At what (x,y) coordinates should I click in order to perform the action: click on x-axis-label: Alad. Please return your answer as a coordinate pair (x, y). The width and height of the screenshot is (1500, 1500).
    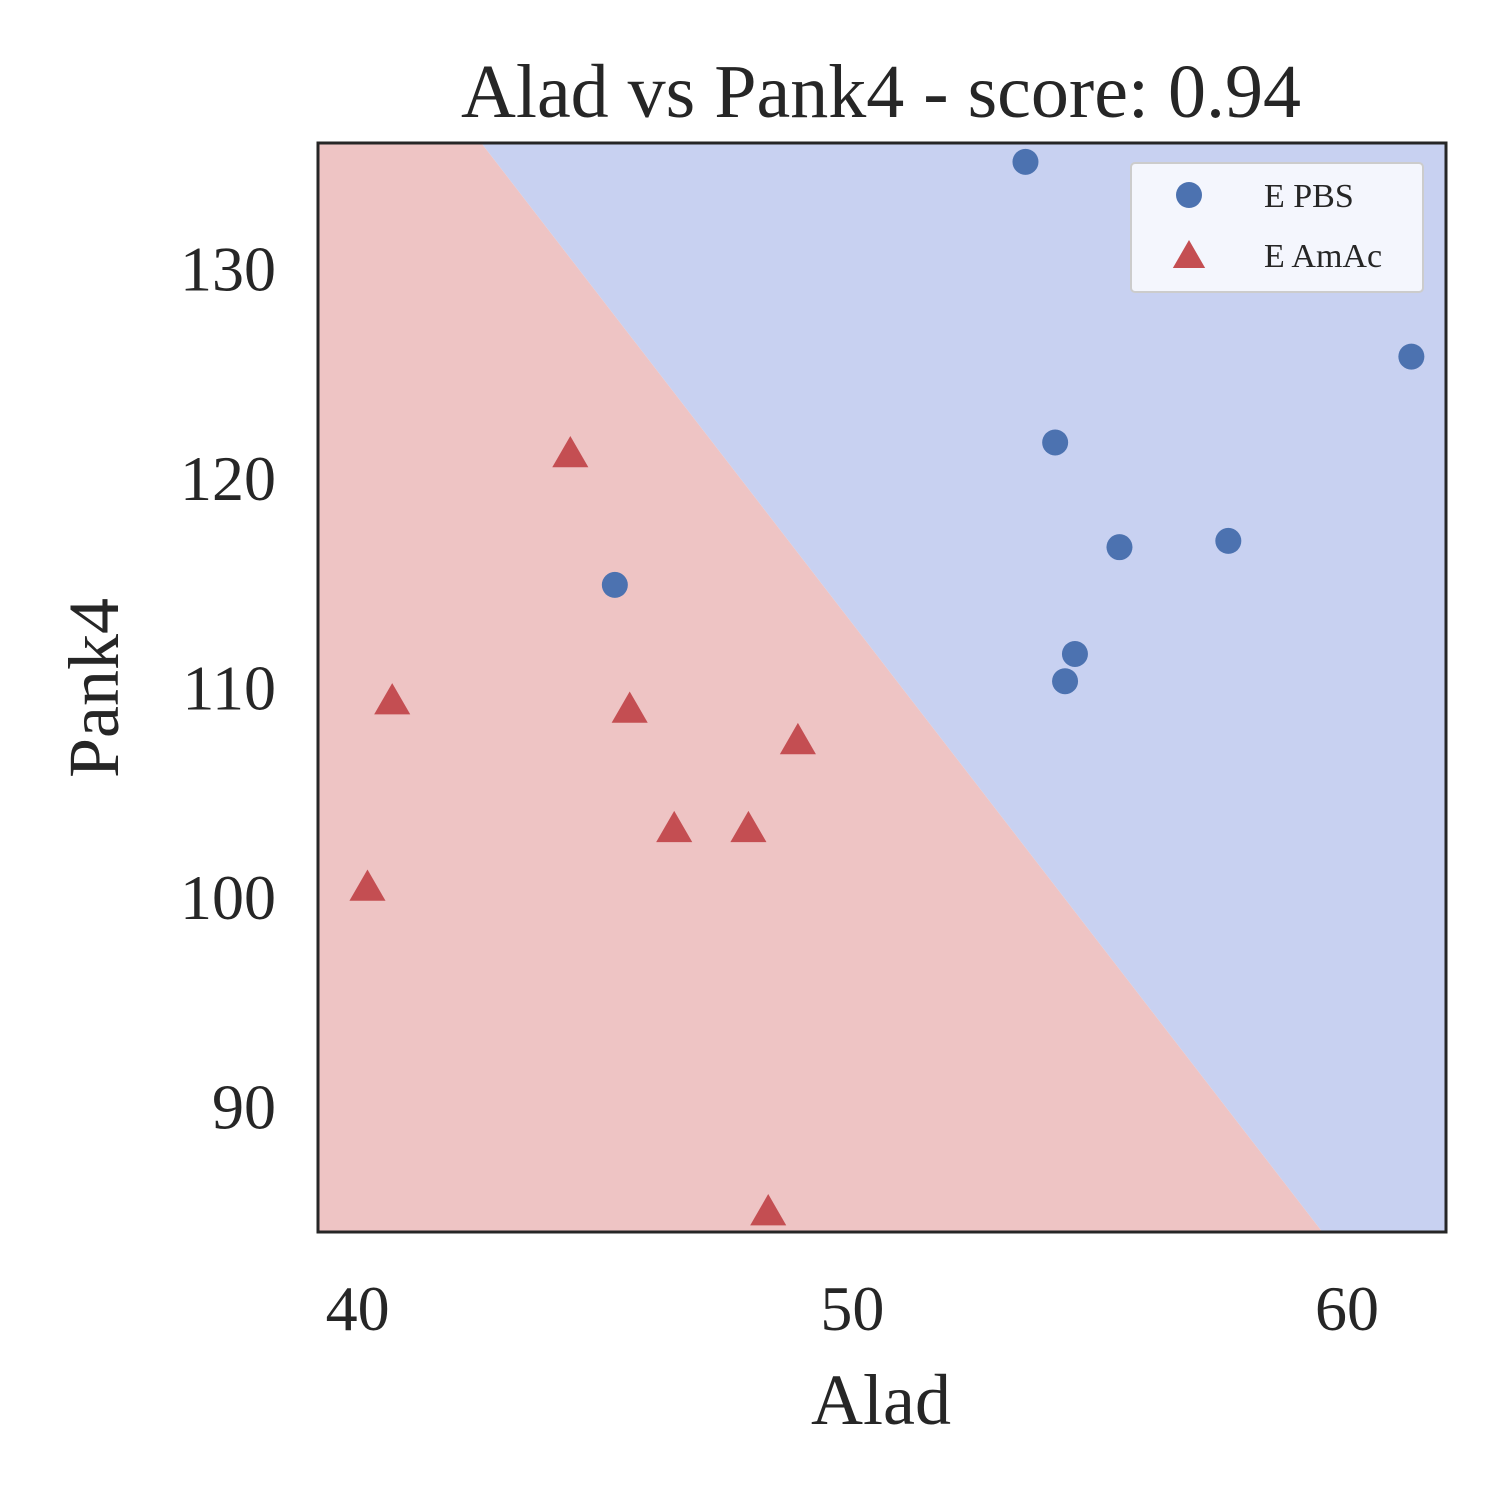
    Looking at the image, I should click on (881, 1400).